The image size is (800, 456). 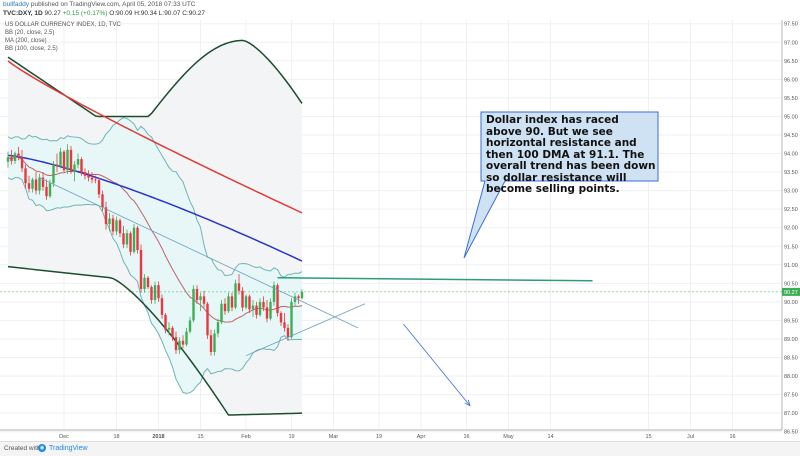 What do you see at coordinates (437, 365) in the screenshot?
I see `projection-arrow` at bounding box center [437, 365].